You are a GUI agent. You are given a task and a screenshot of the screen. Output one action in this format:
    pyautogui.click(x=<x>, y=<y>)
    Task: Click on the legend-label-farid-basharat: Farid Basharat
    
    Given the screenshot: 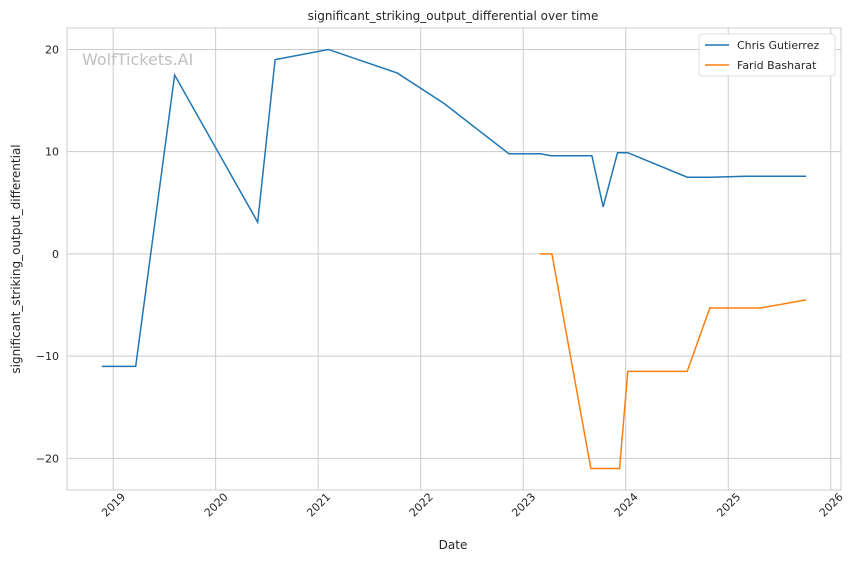 What is the action you would take?
    pyautogui.click(x=777, y=65)
    